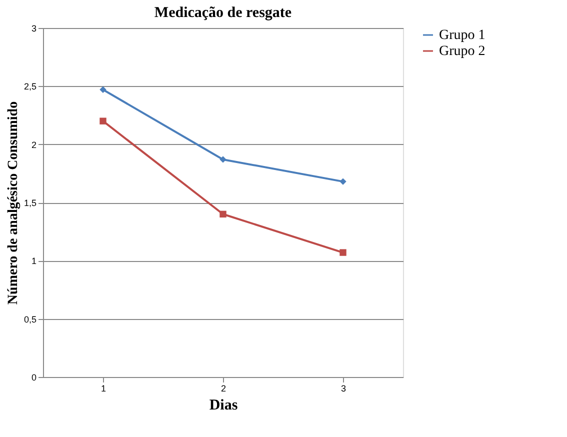 The width and height of the screenshot is (567, 437). Describe the element at coordinates (13, 203) in the screenshot. I see `y-axis-title: Número de analgésico Consumido` at that location.